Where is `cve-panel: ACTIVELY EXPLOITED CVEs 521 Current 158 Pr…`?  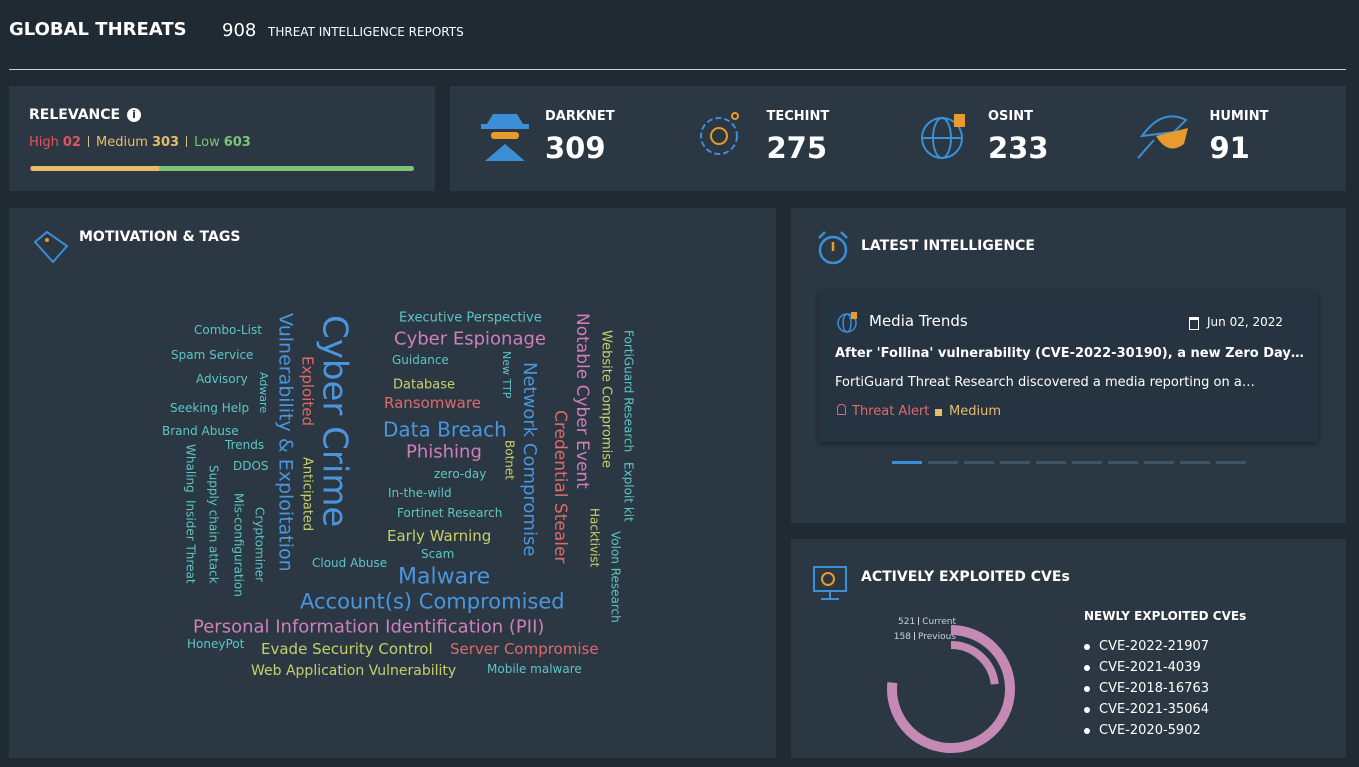
cve-panel: ACTIVELY EXPLOITED CVEs 521 Current 158 Pr… is located at coordinates (1068, 648).